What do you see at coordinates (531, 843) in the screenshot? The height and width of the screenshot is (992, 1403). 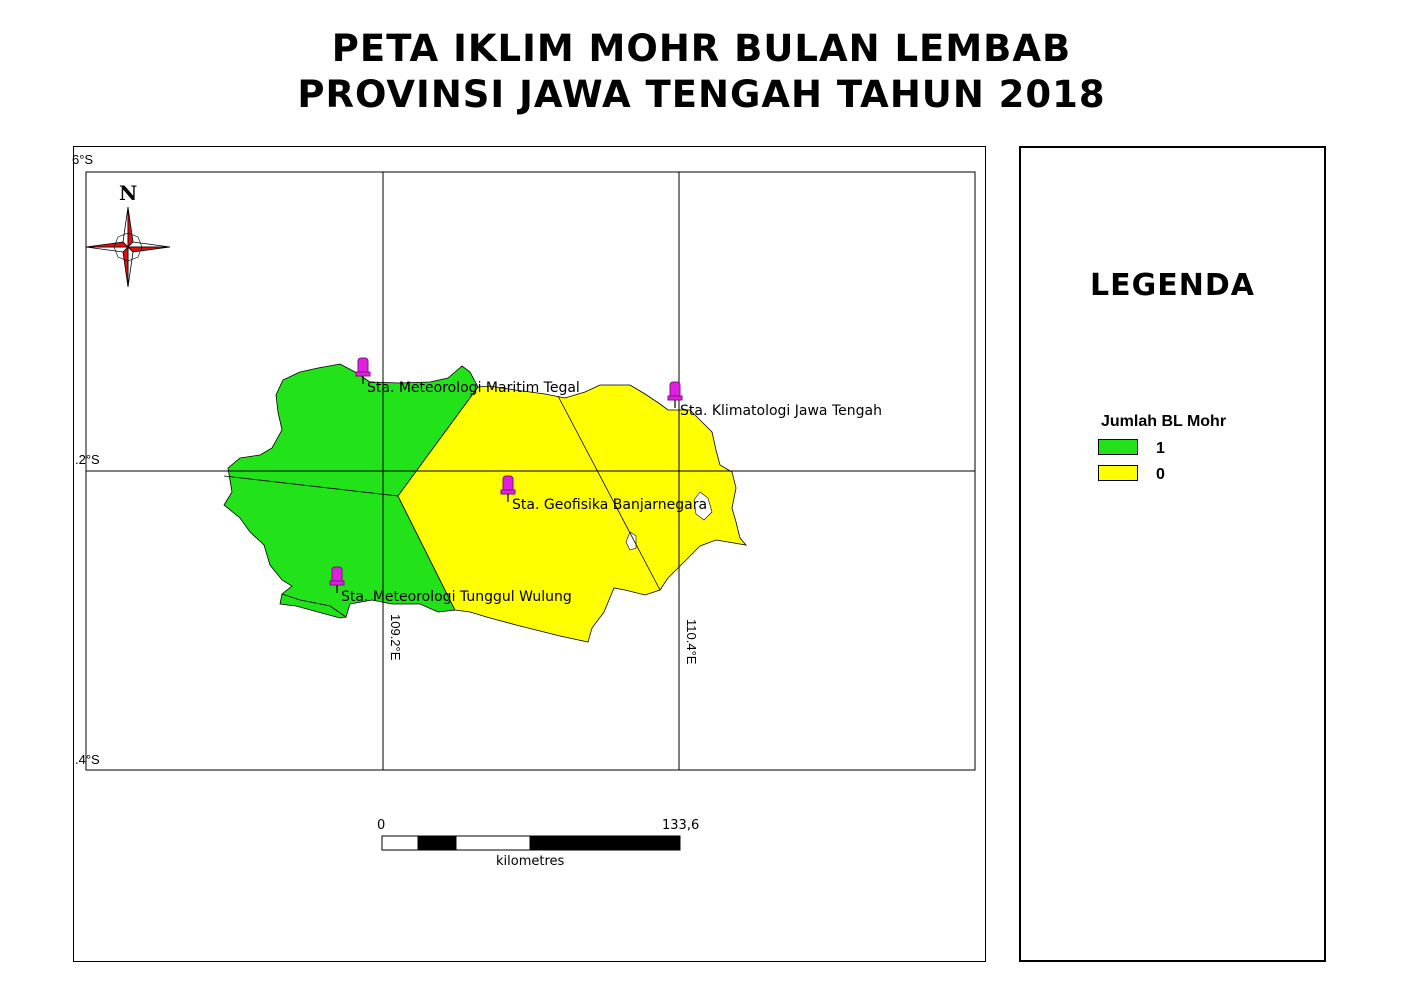 I see `scale-bar` at bounding box center [531, 843].